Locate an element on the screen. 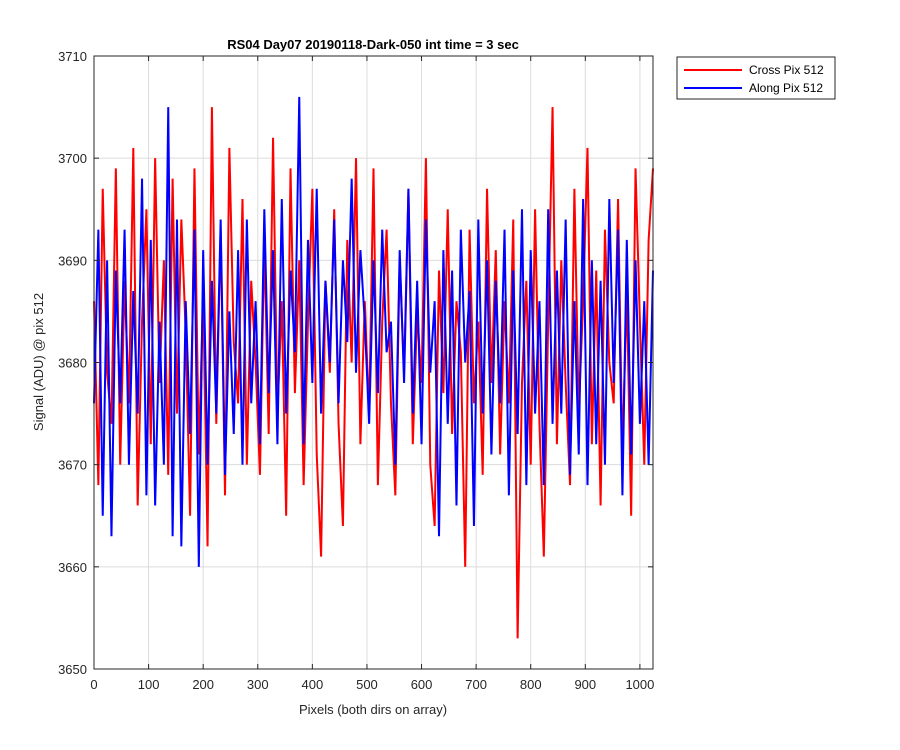 This screenshot has height=750, width=900. x-tick-label: 600 is located at coordinates (422, 684).